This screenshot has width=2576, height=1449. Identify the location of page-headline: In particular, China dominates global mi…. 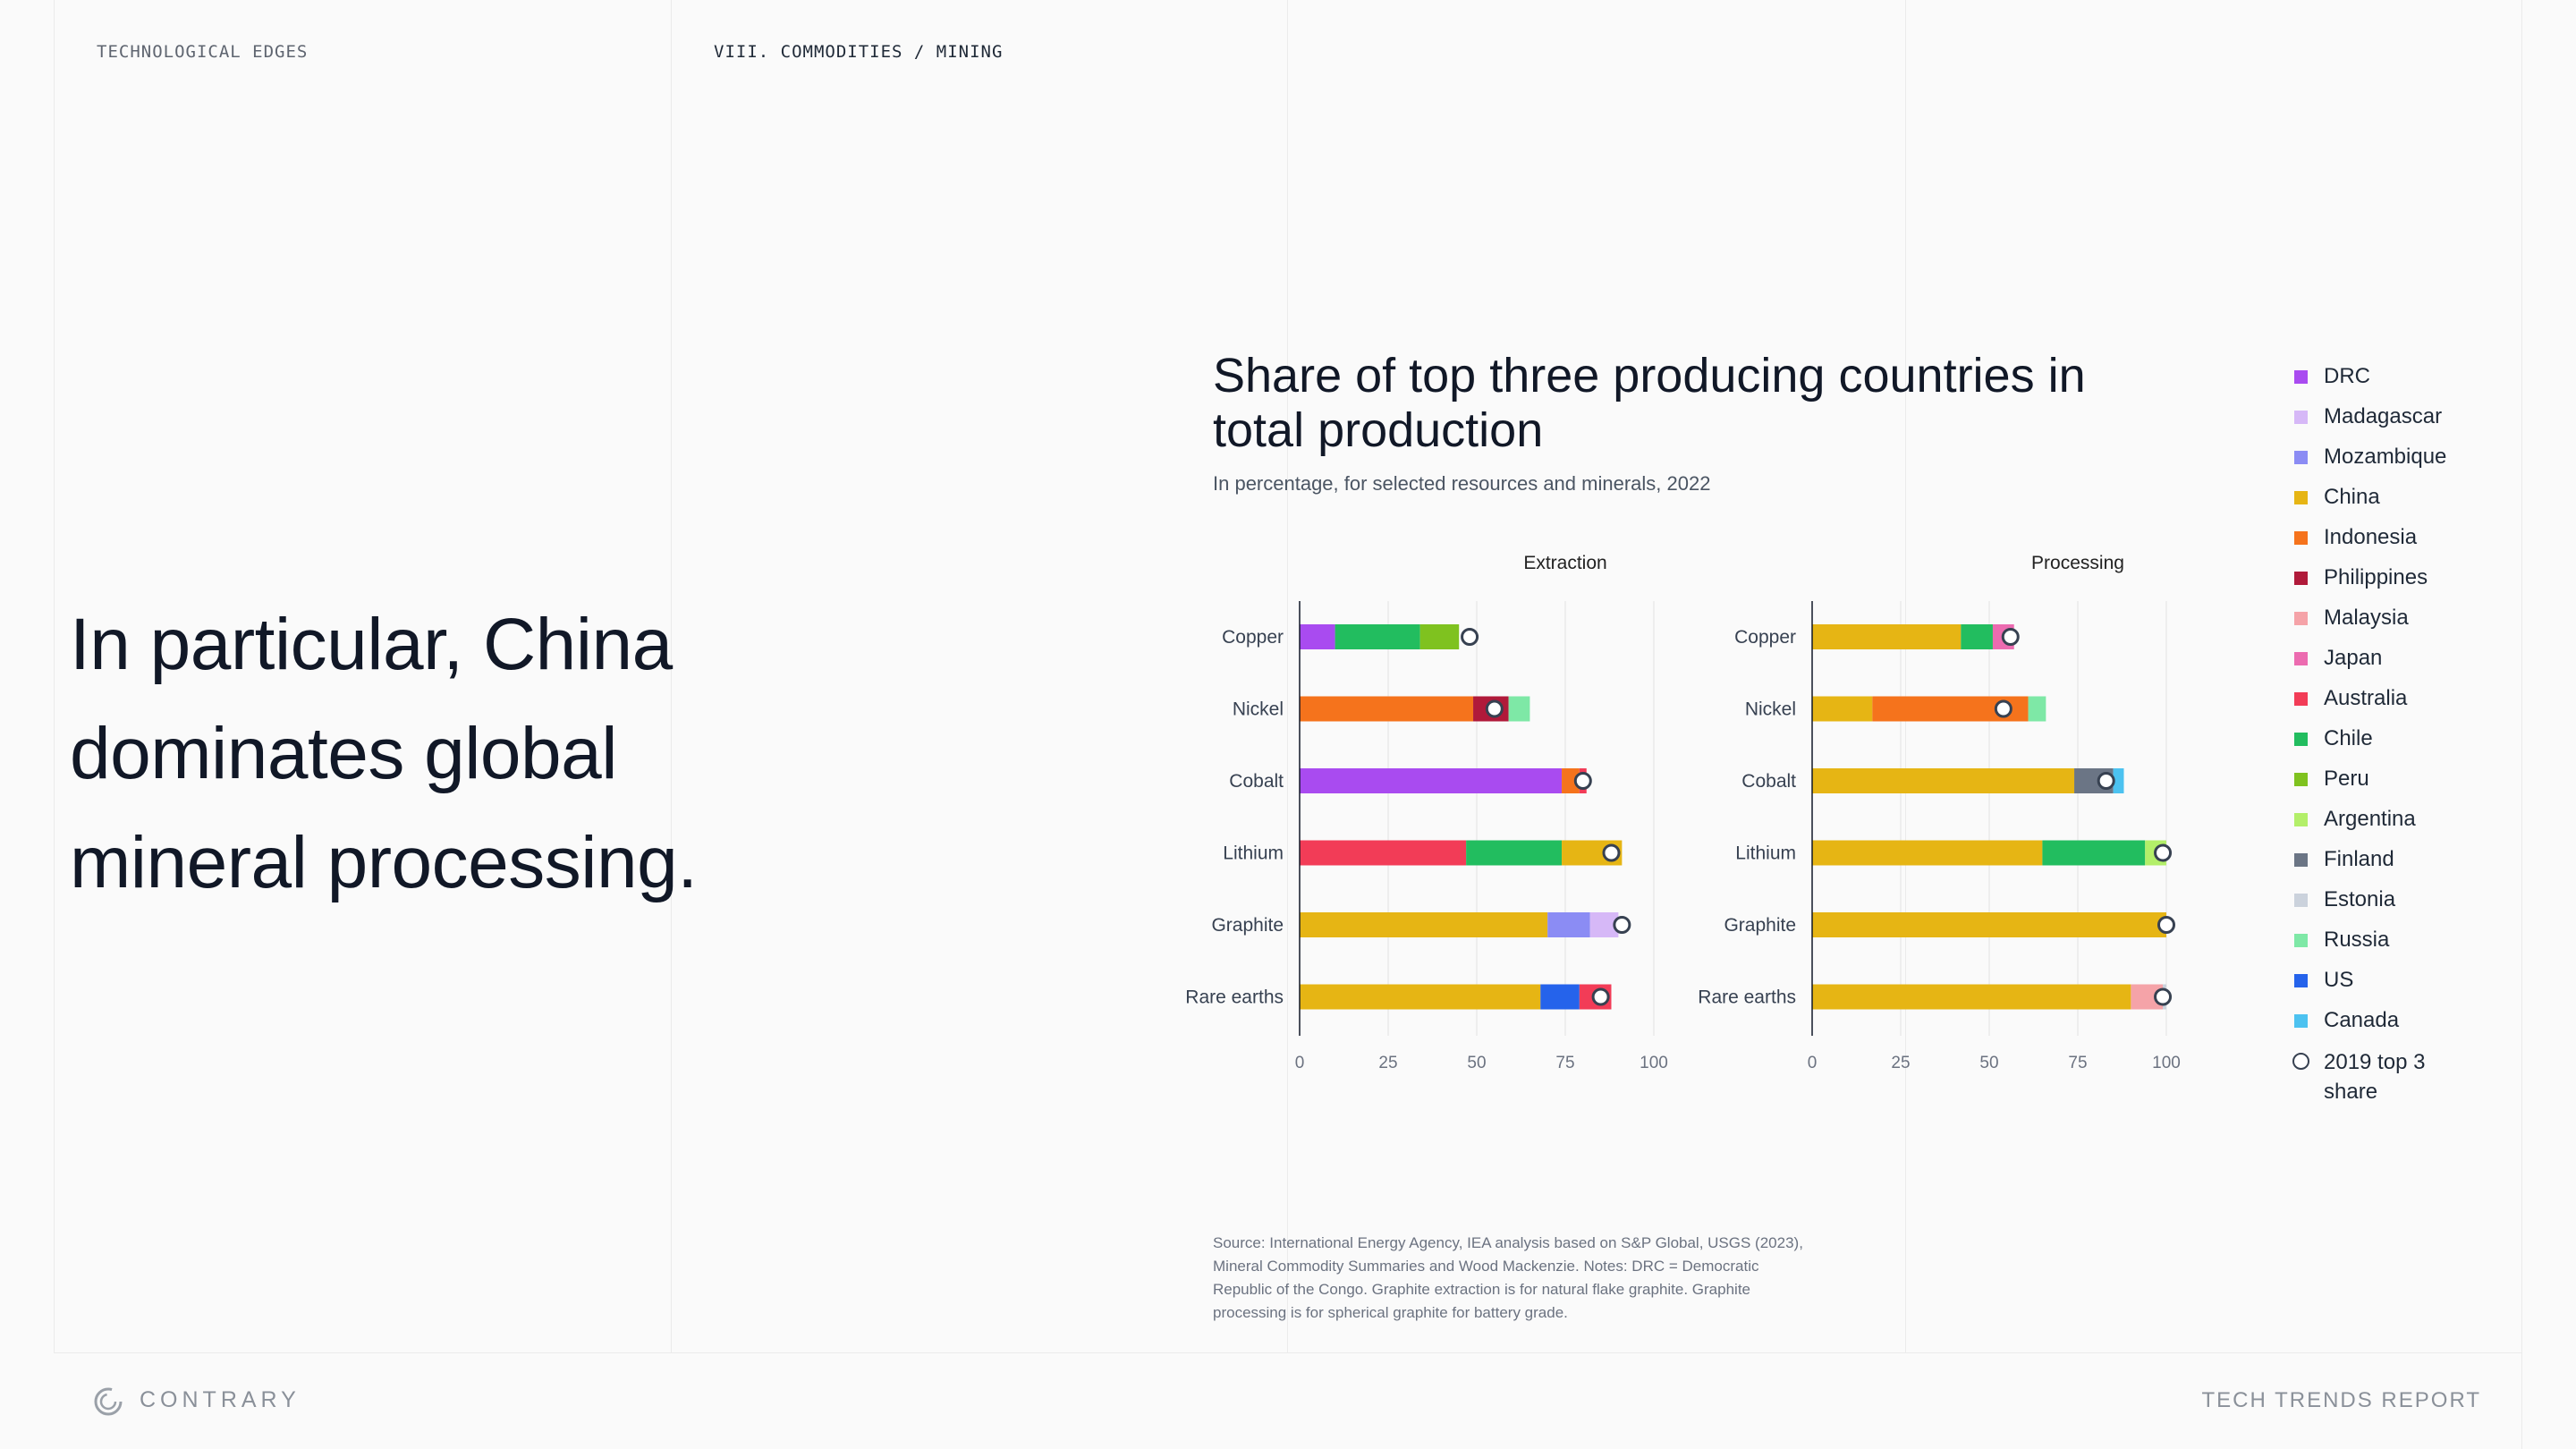
(410, 754).